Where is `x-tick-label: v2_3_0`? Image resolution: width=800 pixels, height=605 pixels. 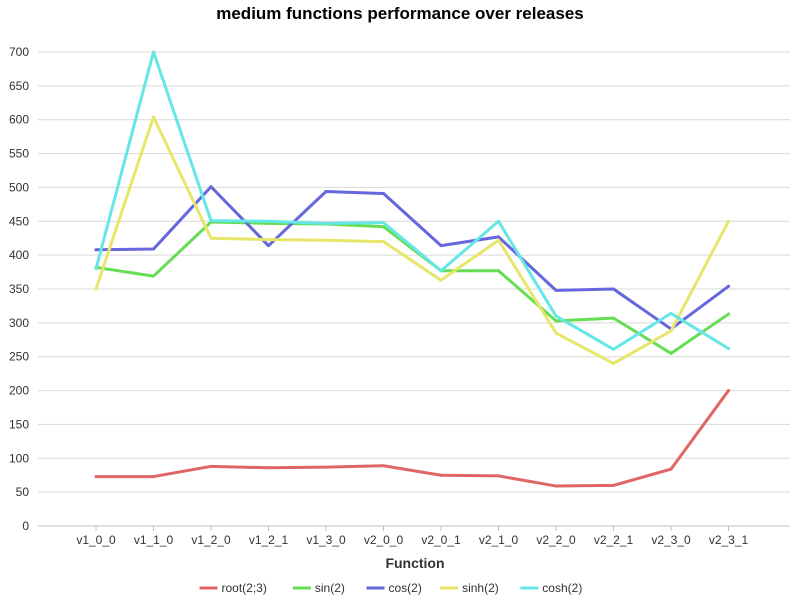
x-tick-label: v2_3_0 is located at coordinates (671, 540).